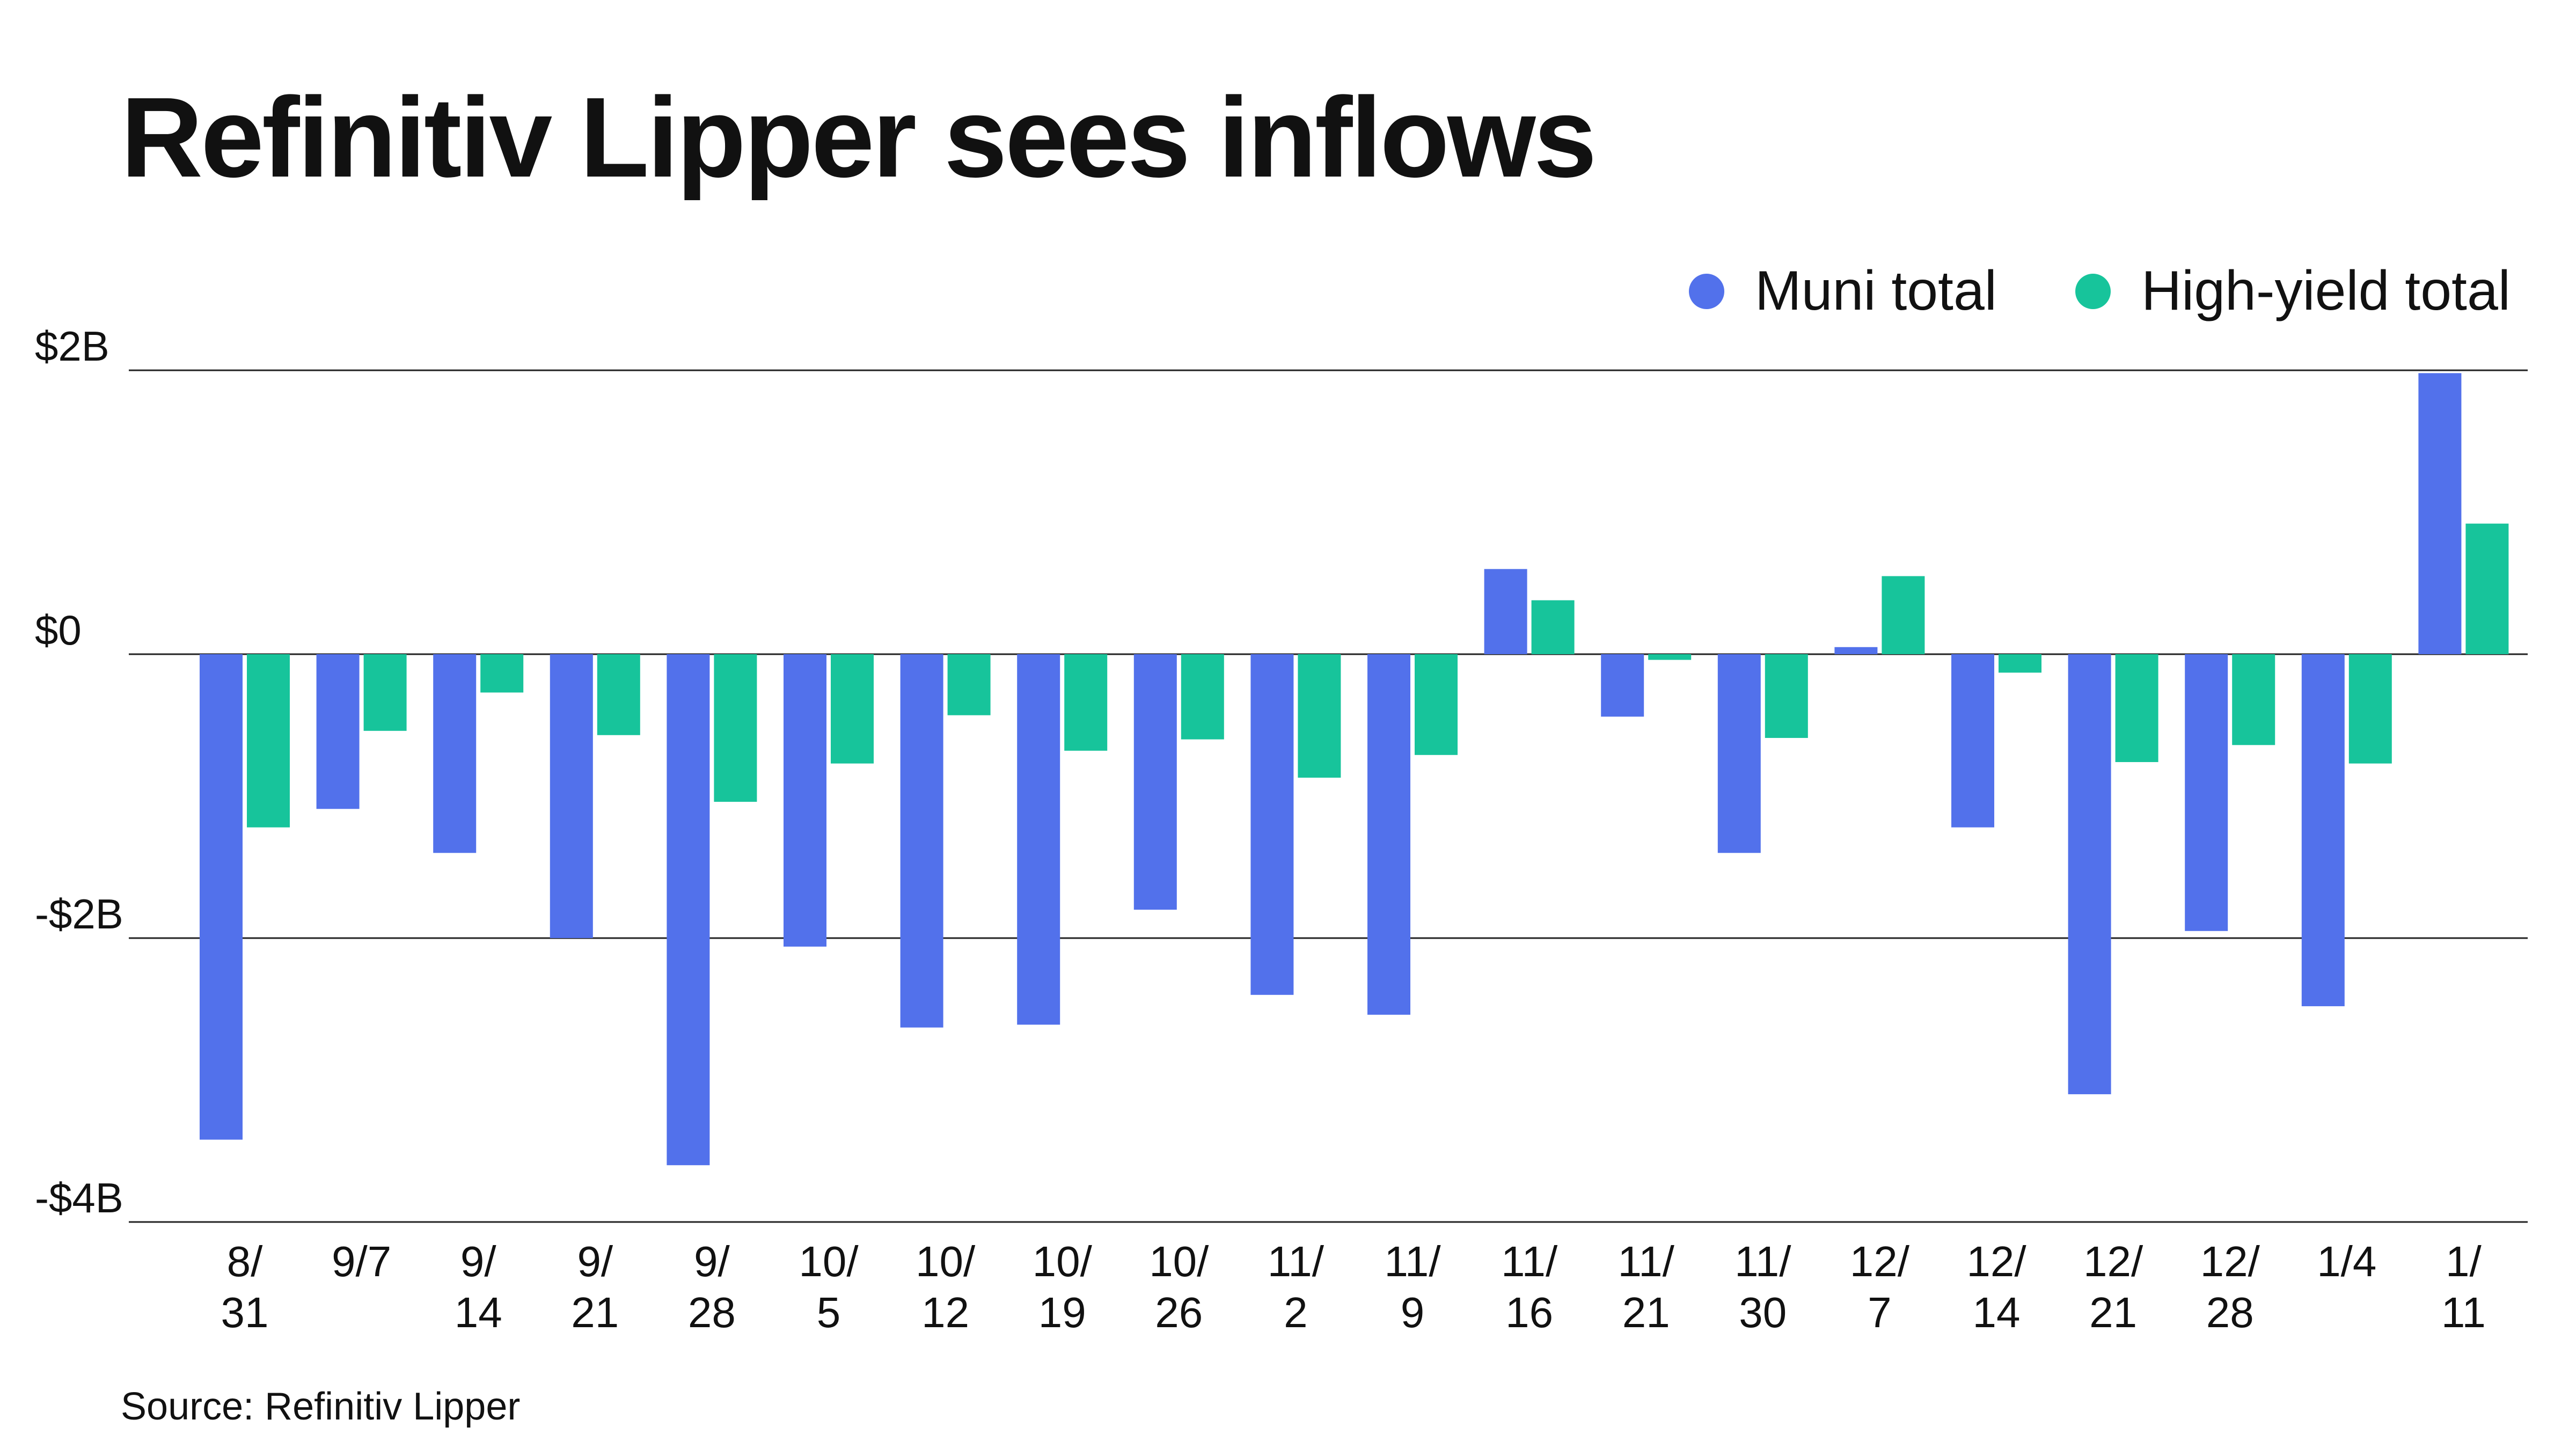 The height and width of the screenshot is (1449, 2576). Describe the element at coordinates (1529, 1287) in the screenshot. I see `x-tick-label: 11/16` at that location.